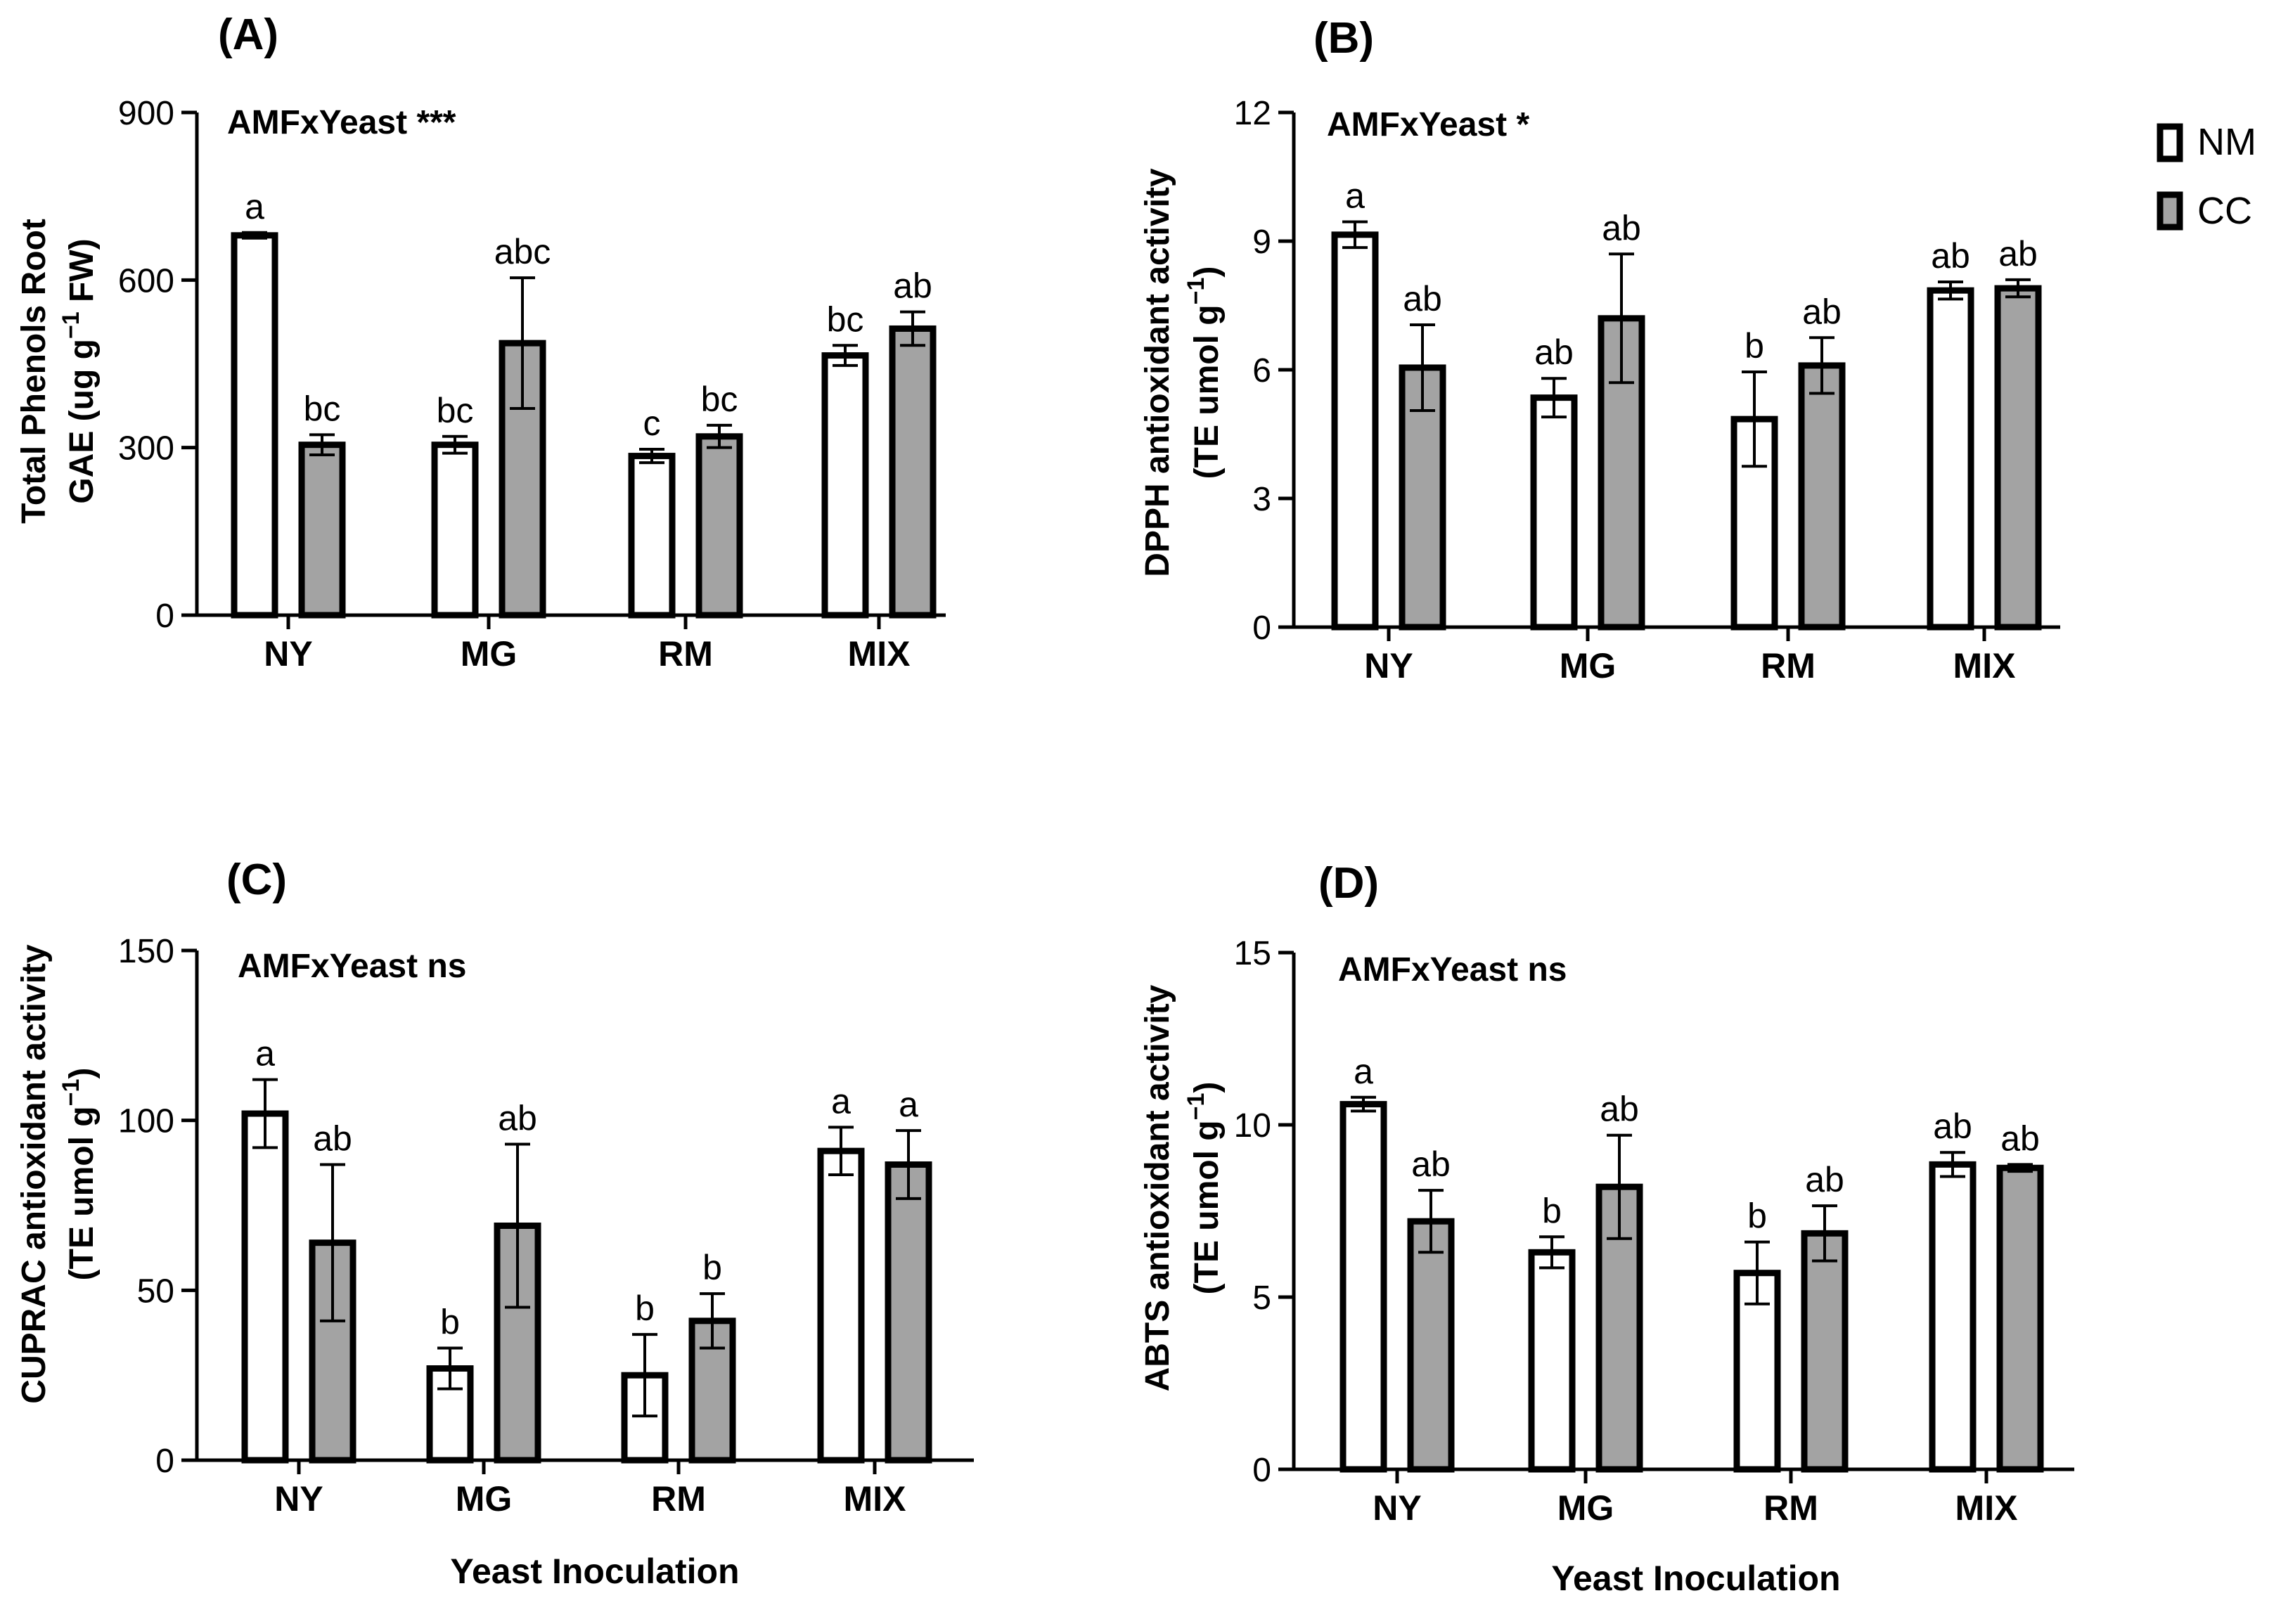  What do you see at coordinates (1262, 1298) in the screenshot?
I see `y-tick-label: 5` at bounding box center [1262, 1298].